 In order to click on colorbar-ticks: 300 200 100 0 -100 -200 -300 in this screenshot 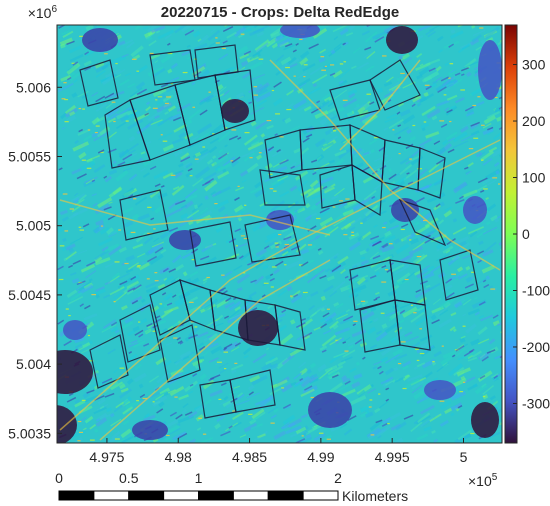, I will do `click(531, 234)`.